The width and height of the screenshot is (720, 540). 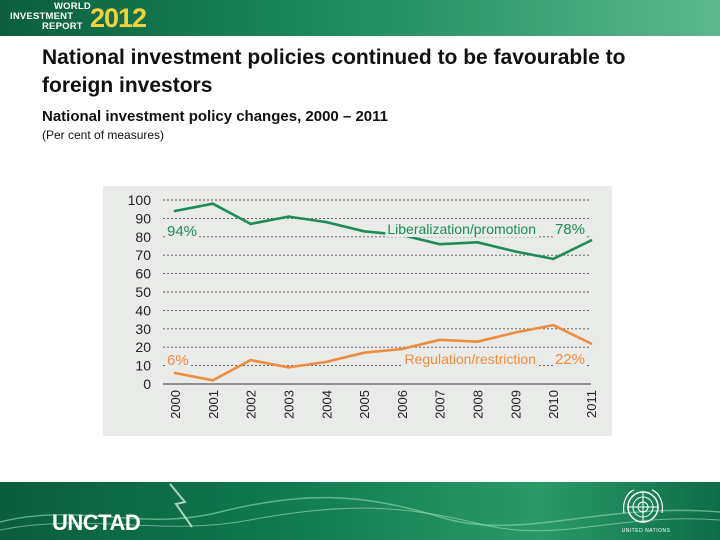 I want to click on data-point-regulation-restriction-2004, so click(x=326, y=362).